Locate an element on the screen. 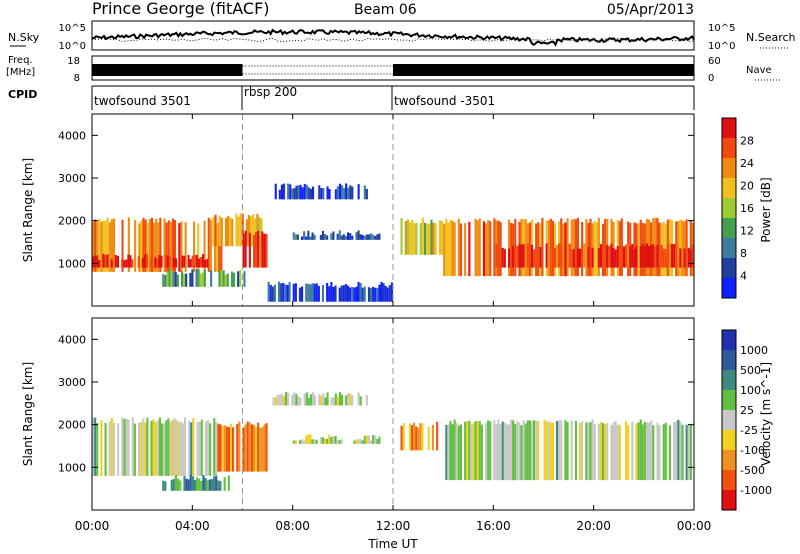 This screenshot has height=554, width=800. x-axis-label: Time UT is located at coordinates (392, 544).